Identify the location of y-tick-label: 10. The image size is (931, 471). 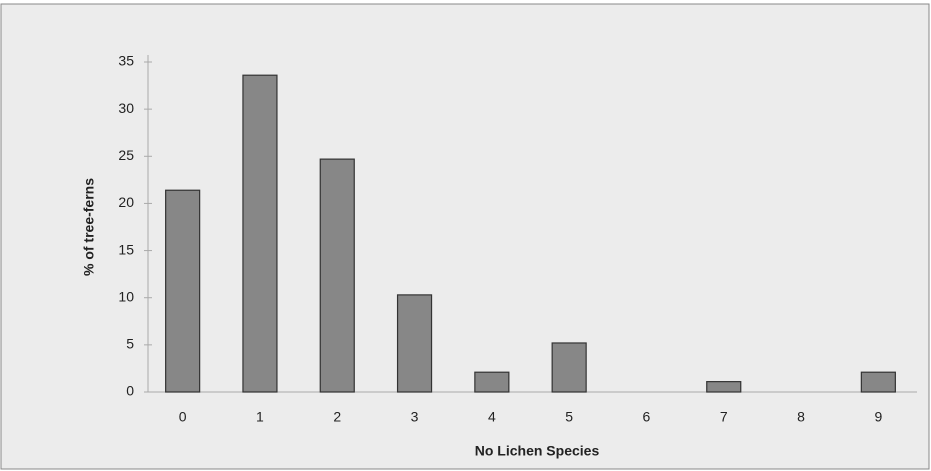
(126, 296).